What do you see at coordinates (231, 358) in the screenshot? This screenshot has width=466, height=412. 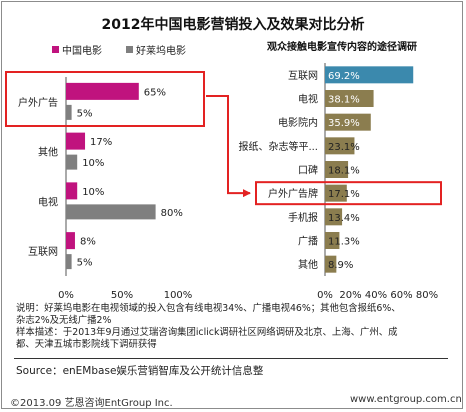 I see `source-divider` at bounding box center [231, 358].